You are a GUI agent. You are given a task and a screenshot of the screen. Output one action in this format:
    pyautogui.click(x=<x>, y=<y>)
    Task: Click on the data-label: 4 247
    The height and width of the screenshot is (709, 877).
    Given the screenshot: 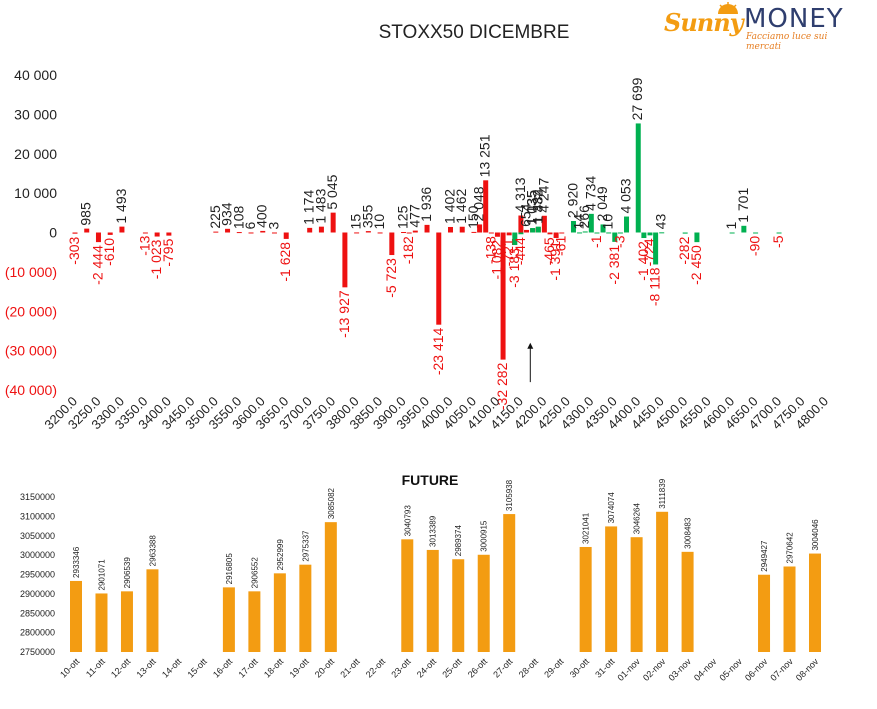 What is the action you would take?
    pyautogui.click(x=543, y=195)
    